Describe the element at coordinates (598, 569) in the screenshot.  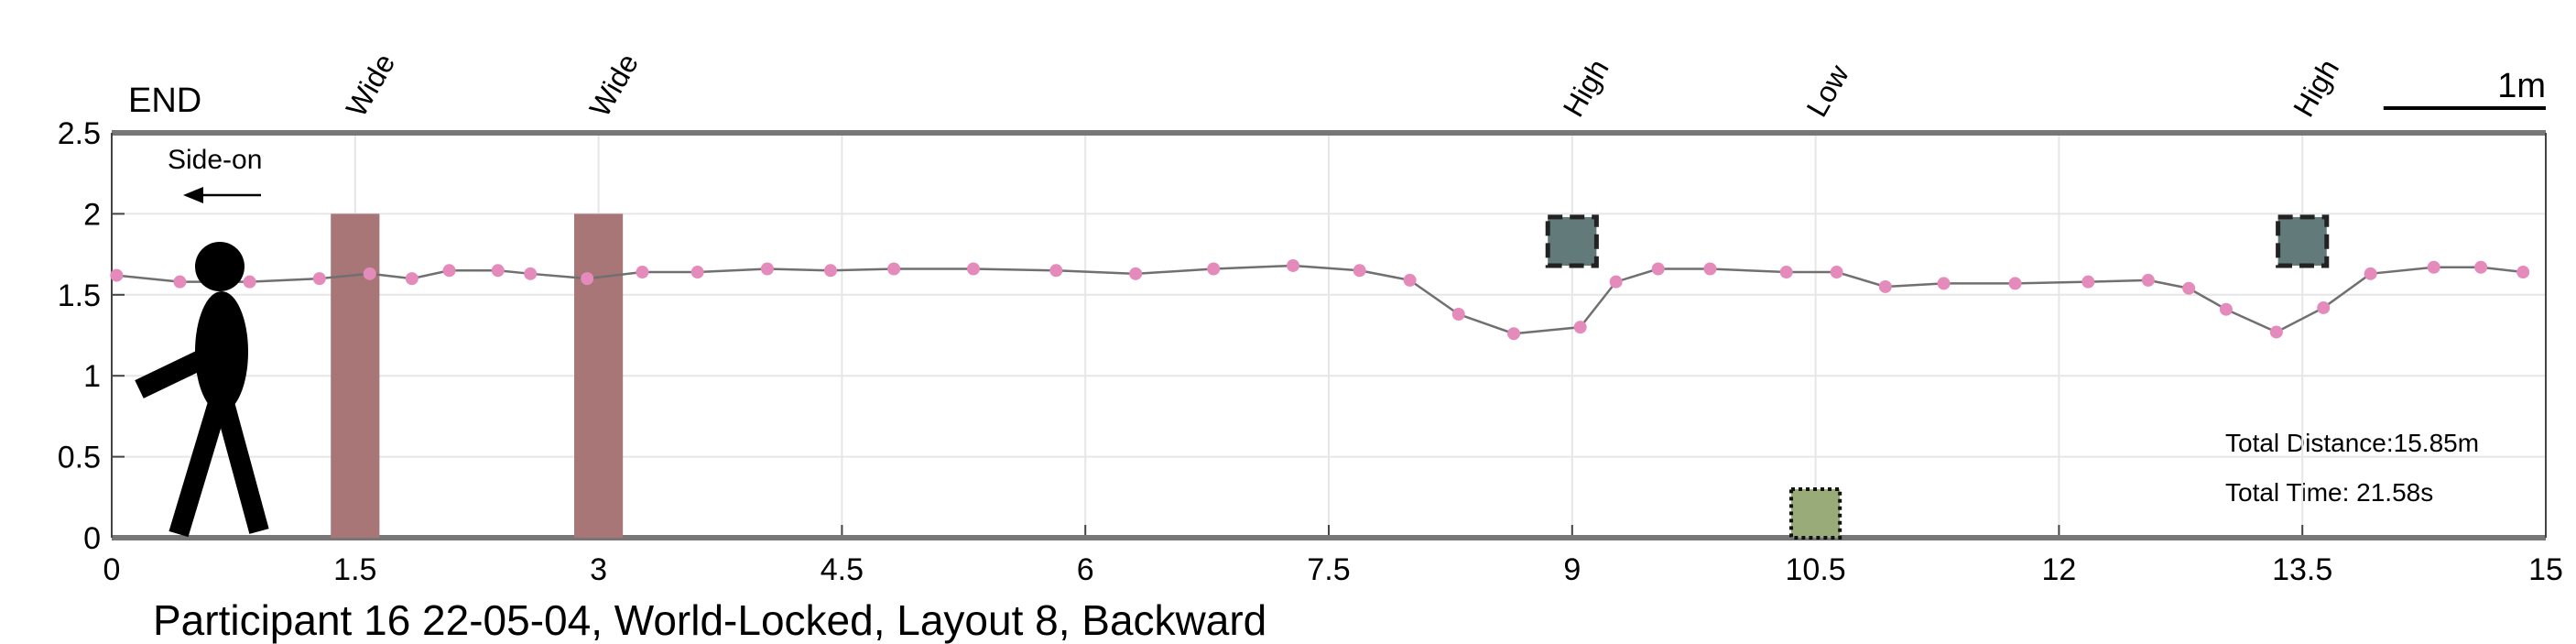
I see `x-tick-label: 3` at that location.